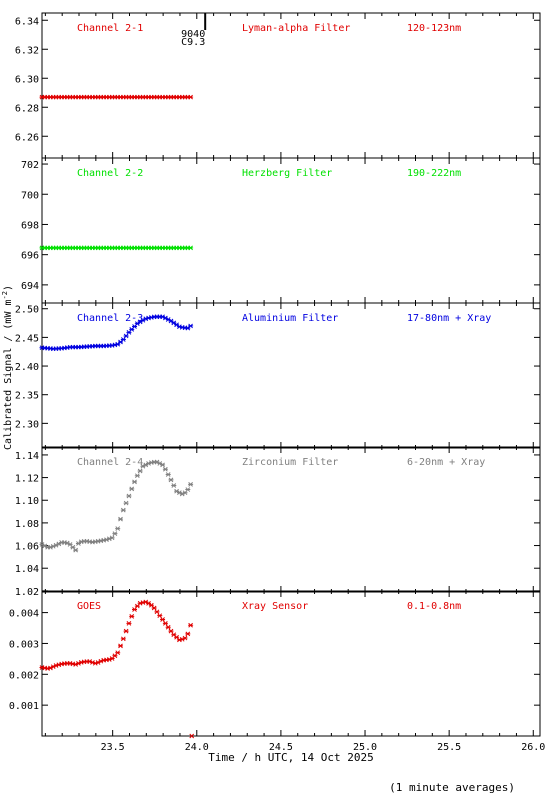  What do you see at coordinates (365, 747) in the screenshot?
I see `x-tick-label: 25.0` at bounding box center [365, 747].